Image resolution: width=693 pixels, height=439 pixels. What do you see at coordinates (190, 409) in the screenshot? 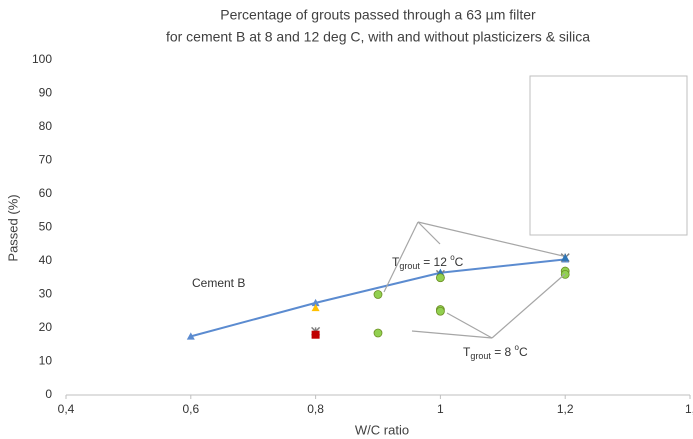
I see `x-tick-label: 0,6` at bounding box center [190, 409].